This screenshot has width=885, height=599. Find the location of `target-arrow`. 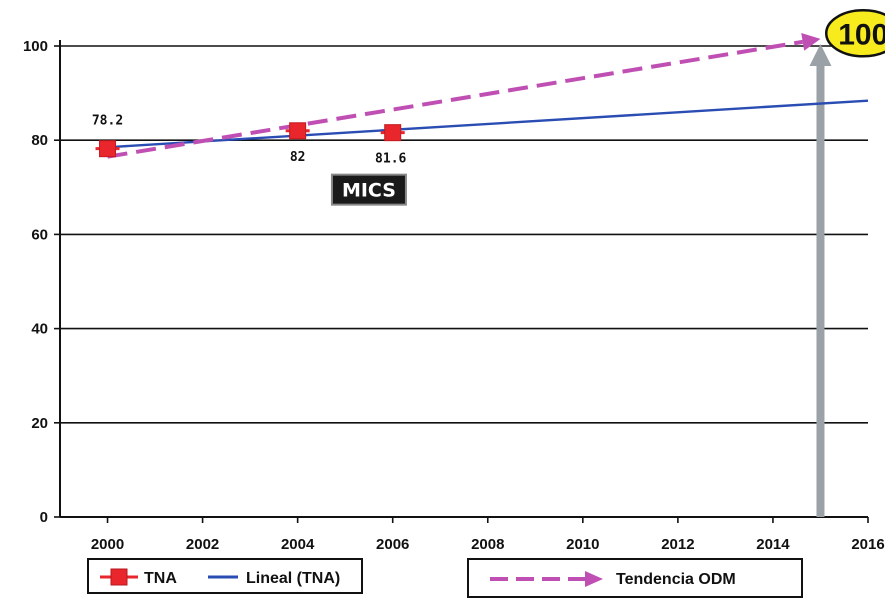

target-arrow is located at coordinates (820, 280).